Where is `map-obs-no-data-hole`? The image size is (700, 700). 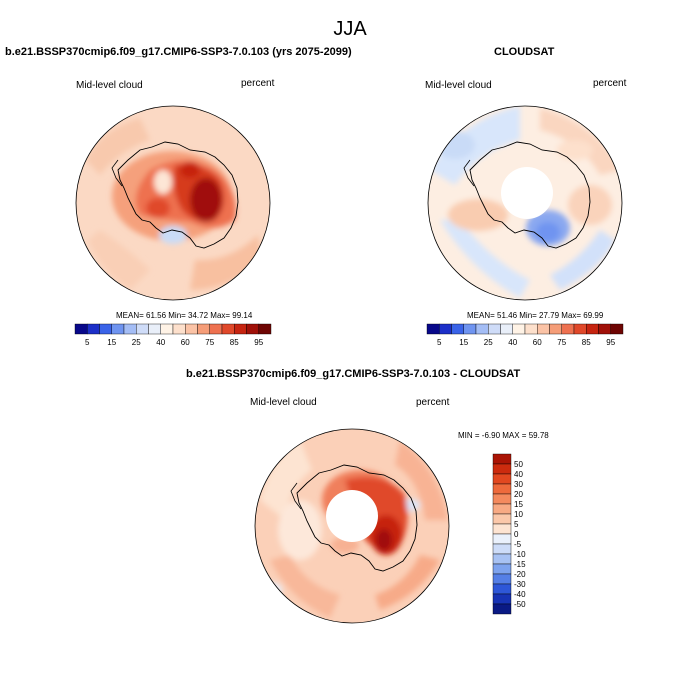 map-obs-no-data-hole is located at coordinates (527, 193).